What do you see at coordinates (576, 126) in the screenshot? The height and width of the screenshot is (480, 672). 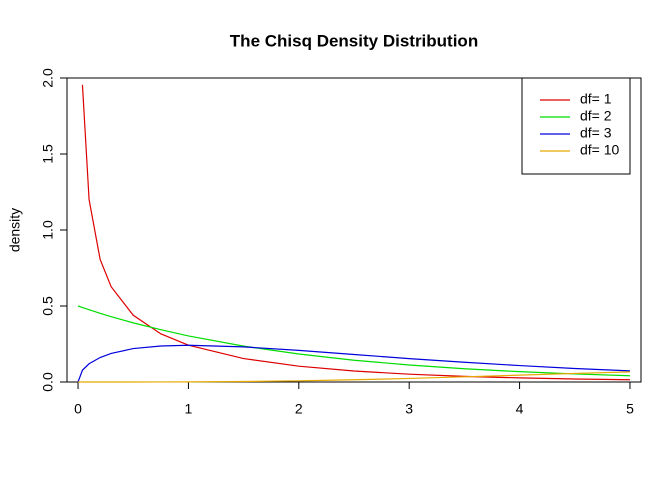 I see `legend-box` at bounding box center [576, 126].